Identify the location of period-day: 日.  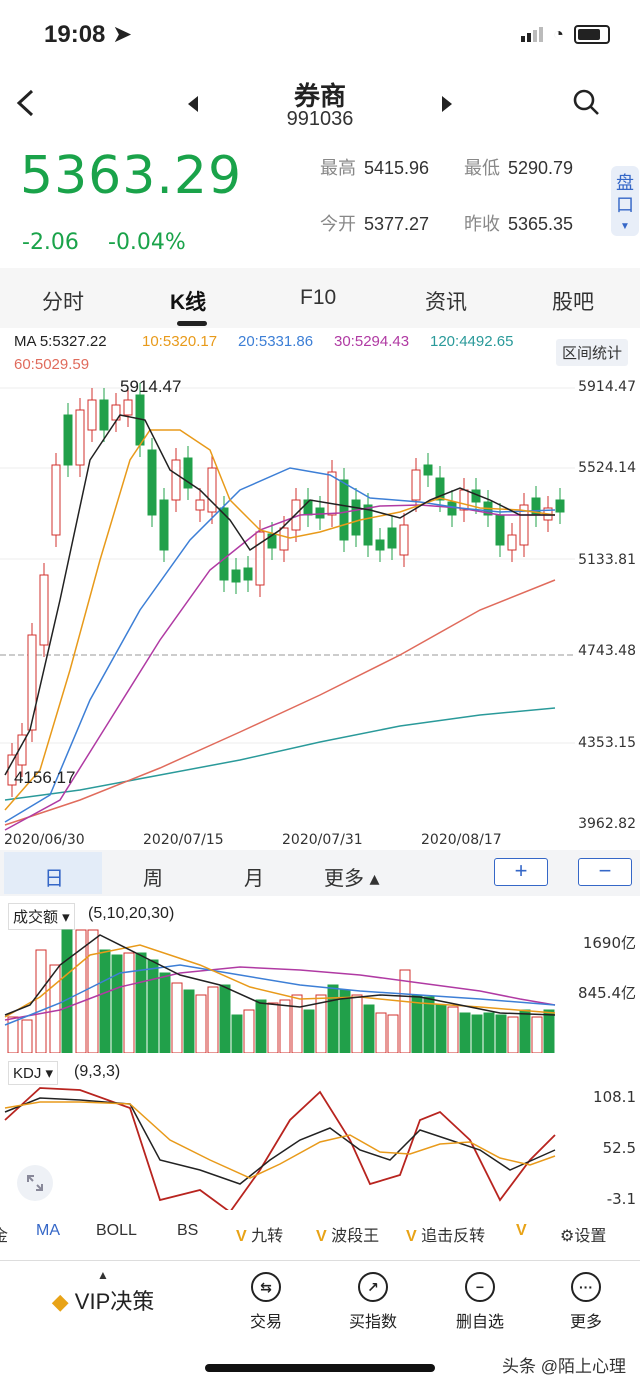
(54, 879).